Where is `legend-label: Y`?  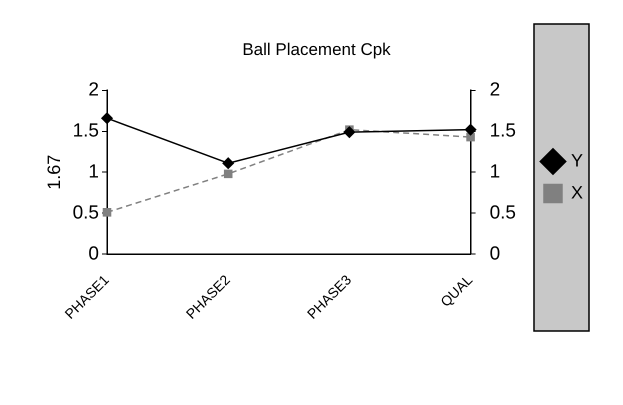
legend-label: Y is located at coordinates (577, 160).